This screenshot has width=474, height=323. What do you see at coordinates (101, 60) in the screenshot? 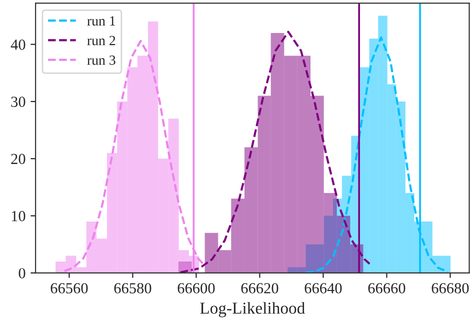
I see `legend-label: run 3` at bounding box center [101, 60].